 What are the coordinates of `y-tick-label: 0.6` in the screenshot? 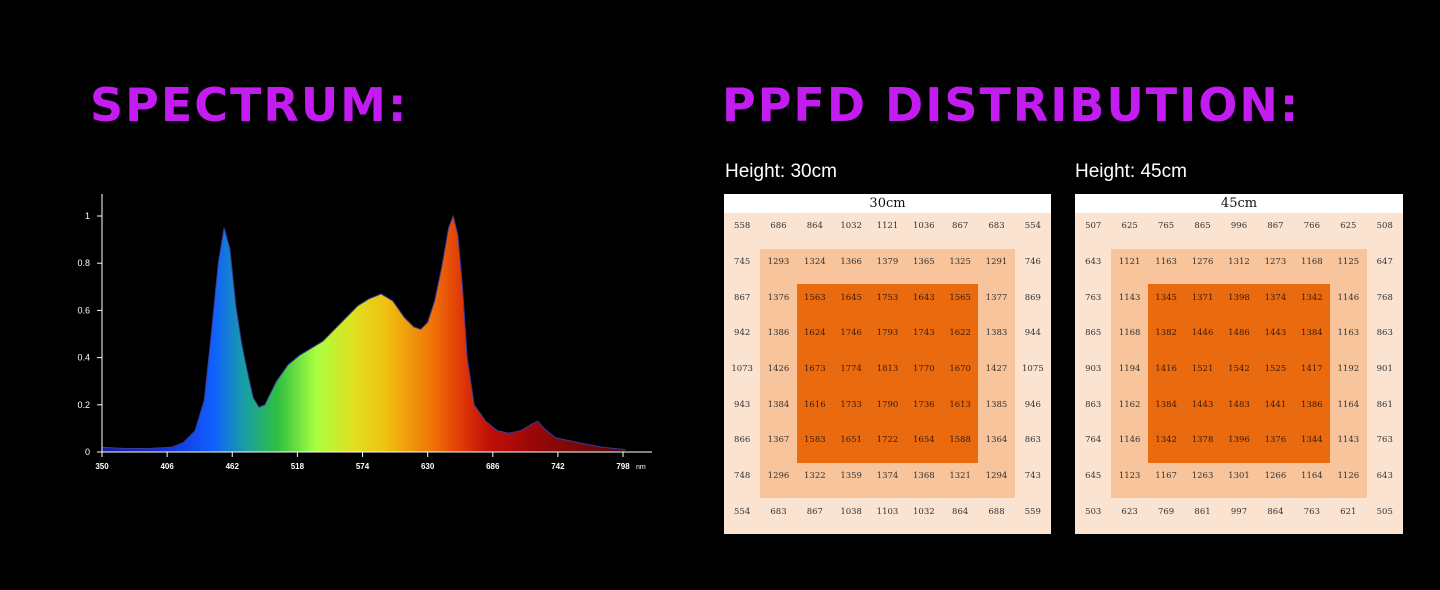 It's located at (83, 310).